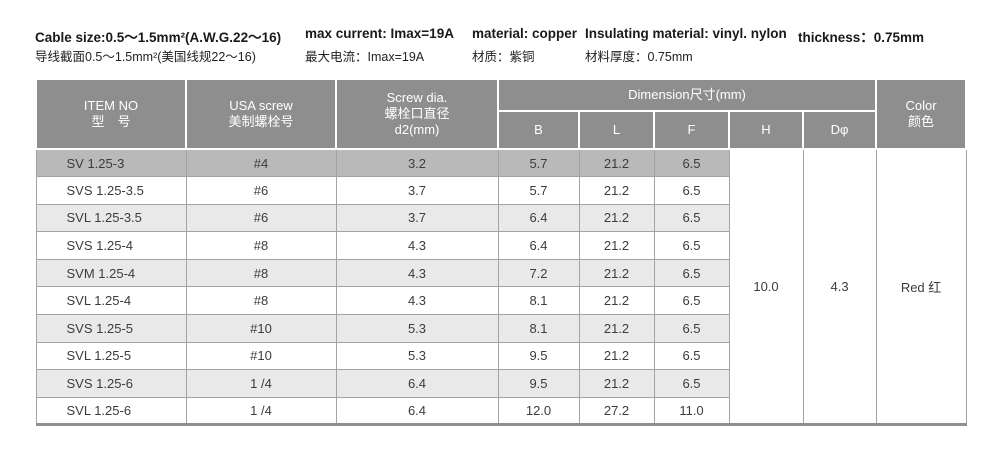 The height and width of the screenshot is (451, 1000). Describe the element at coordinates (379, 33) in the screenshot. I see `note-max-current-en: max current: Imax=19A` at that location.